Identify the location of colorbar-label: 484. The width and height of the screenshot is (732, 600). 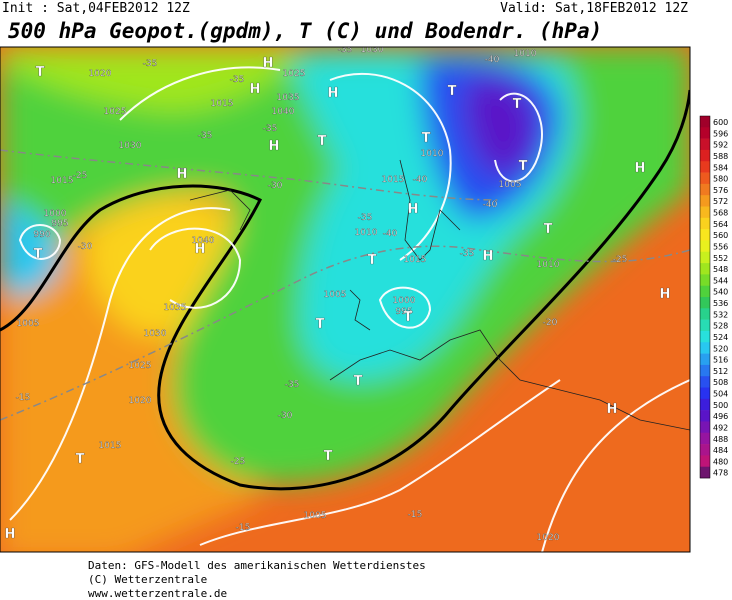
(720, 450).